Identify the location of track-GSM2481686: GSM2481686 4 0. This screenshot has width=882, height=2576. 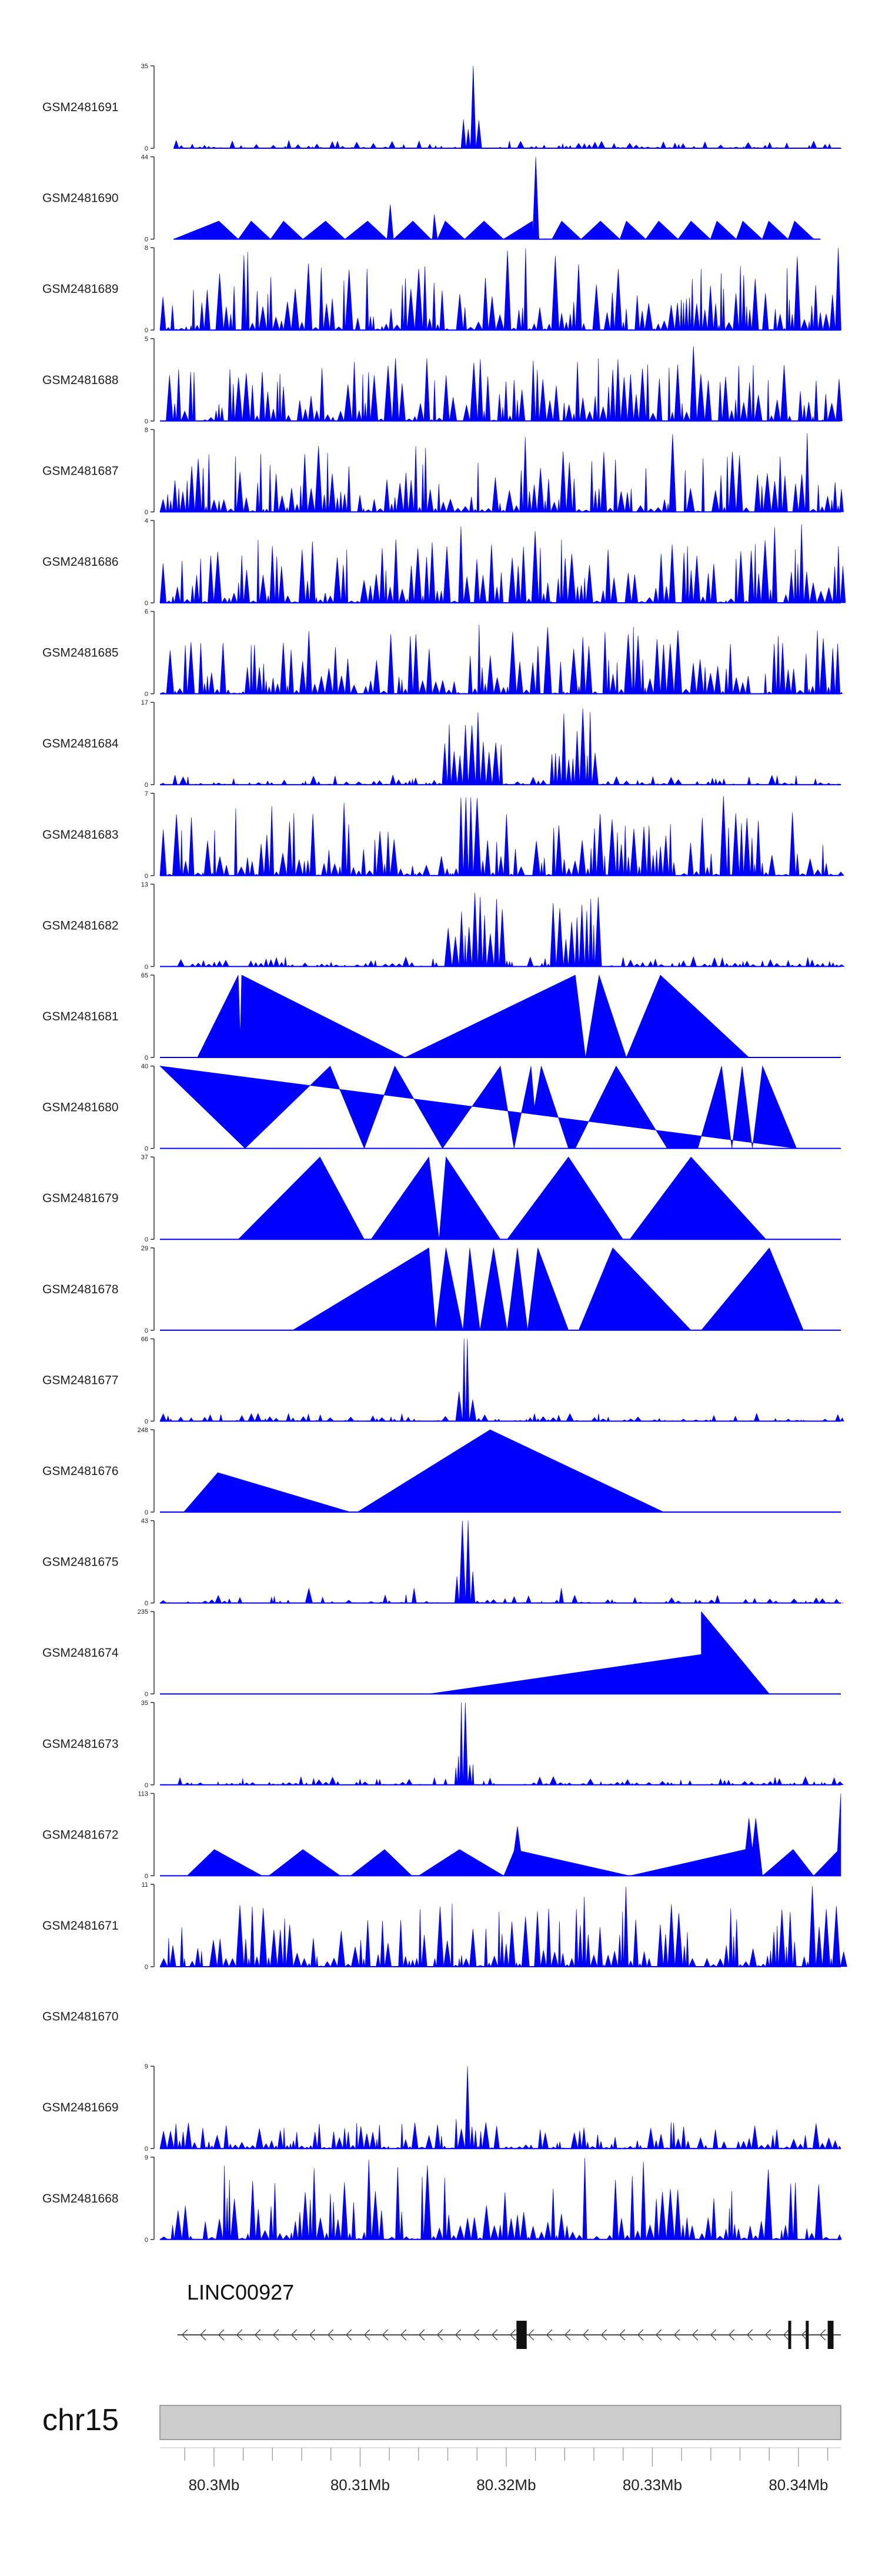
(444, 562).